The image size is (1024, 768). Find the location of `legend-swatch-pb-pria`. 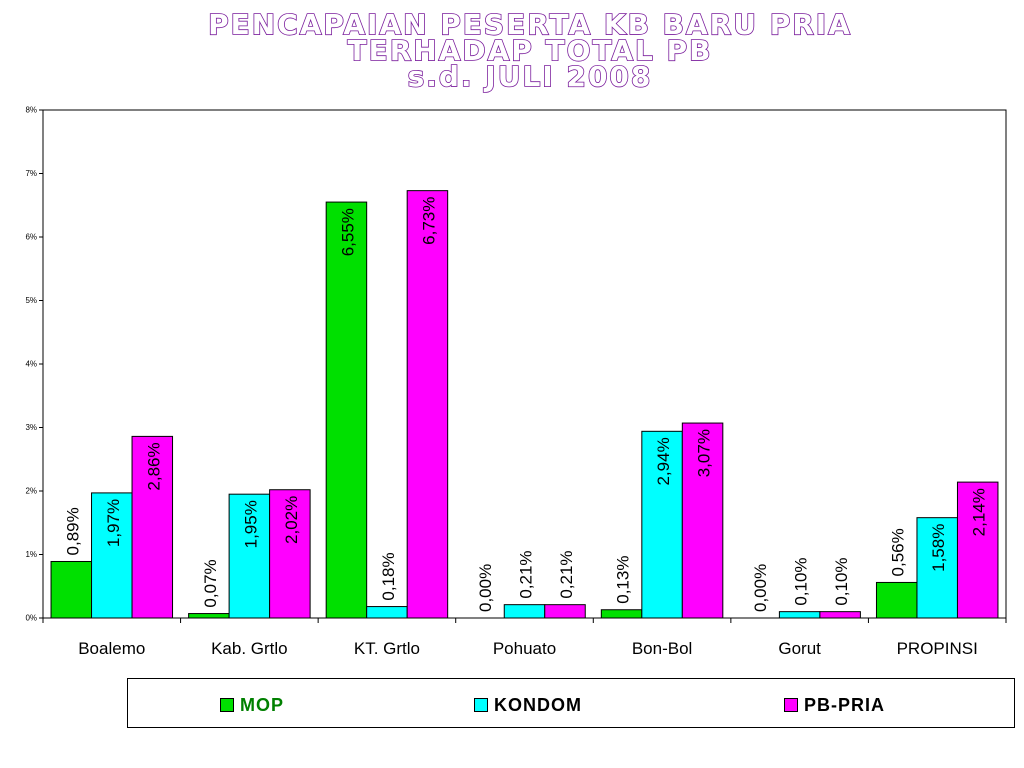

legend-swatch-pb-pria is located at coordinates (791, 705).